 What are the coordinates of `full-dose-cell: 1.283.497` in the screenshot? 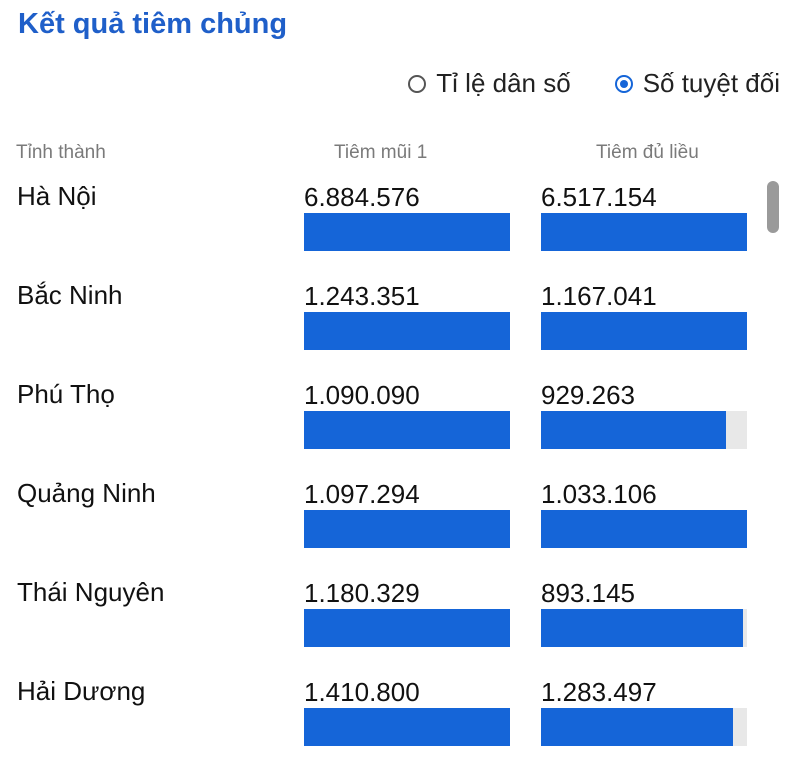 It's located at (644, 712).